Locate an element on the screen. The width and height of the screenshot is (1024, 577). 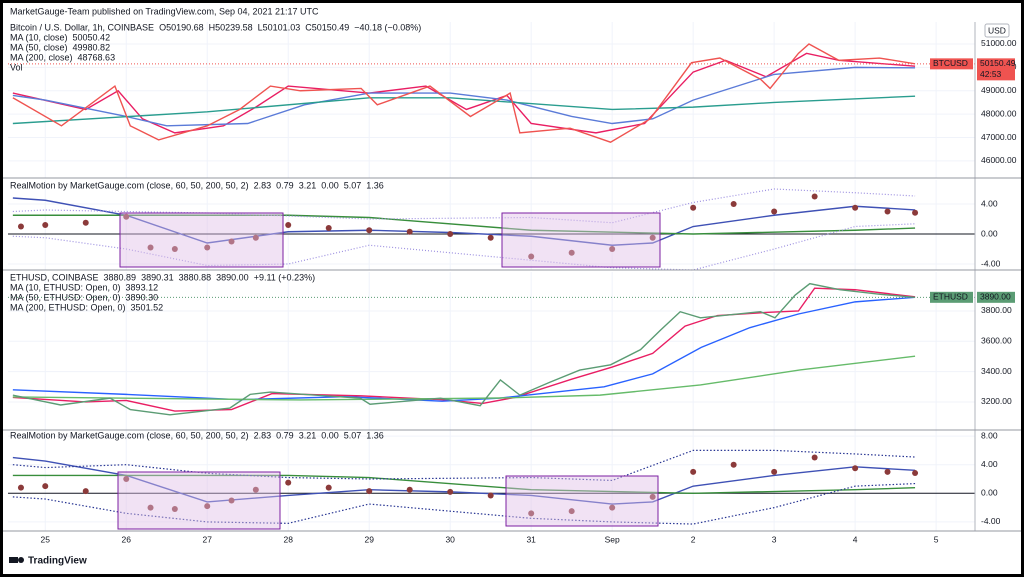
y-tick-label: 48000.00 is located at coordinates (999, 113).